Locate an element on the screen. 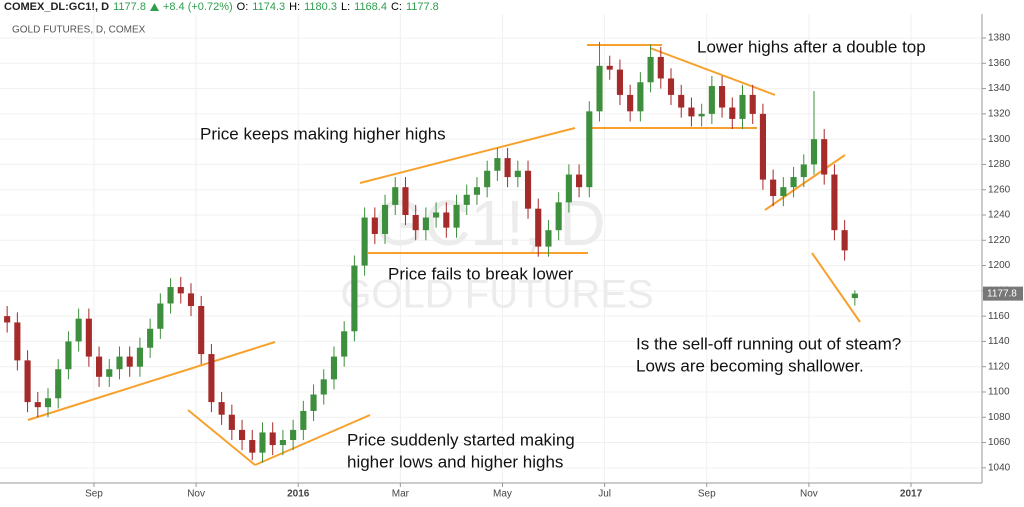 The width and height of the screenshot is (1024, 507). x-tick-label: 2016 is located at coordinates (298, 494).